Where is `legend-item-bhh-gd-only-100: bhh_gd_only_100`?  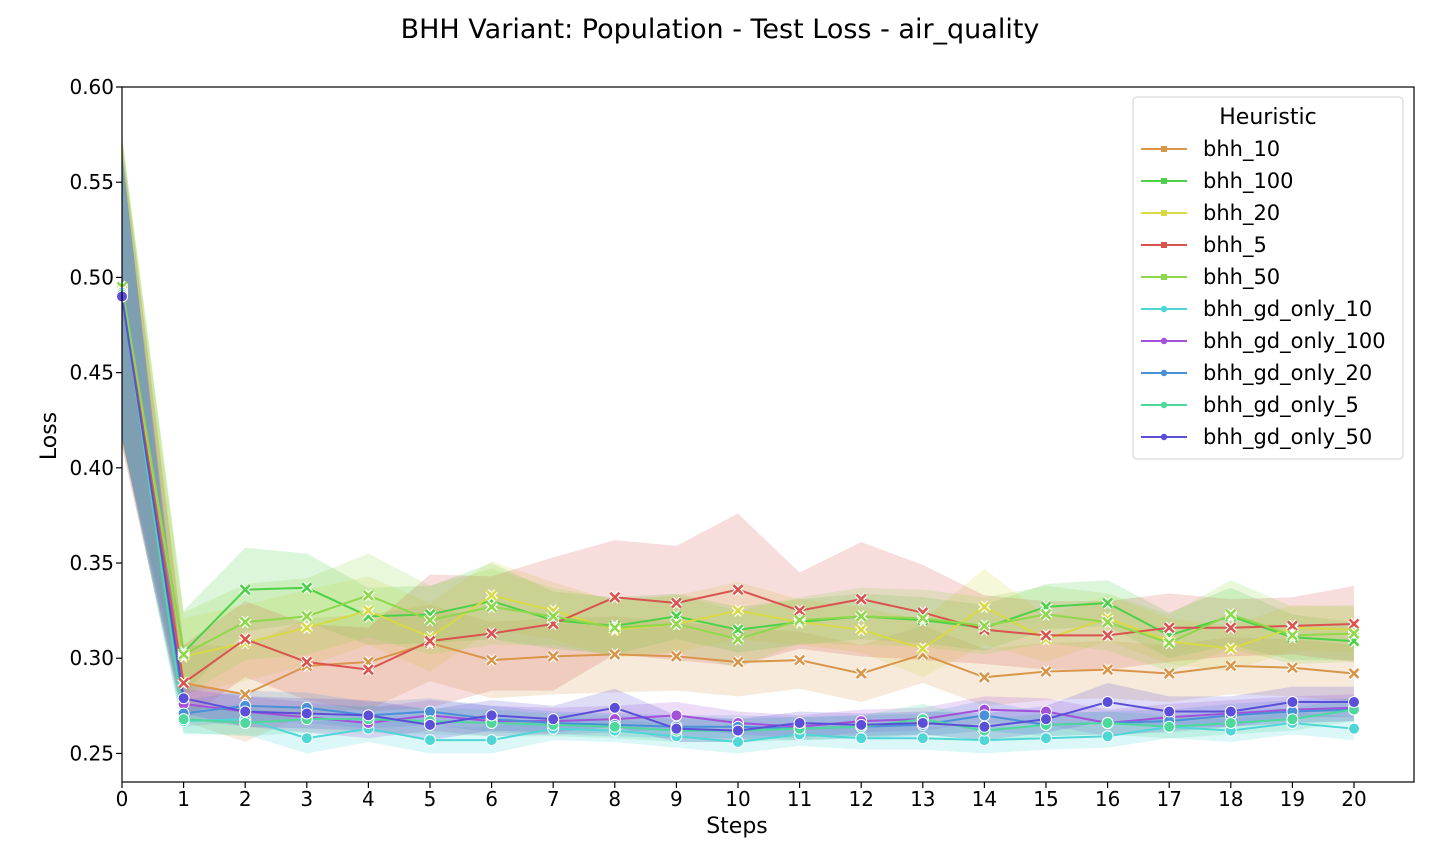 legend-item-bhh-gd-only-100: bhh_gd_only_100 is located at coordinates (1263, 341).